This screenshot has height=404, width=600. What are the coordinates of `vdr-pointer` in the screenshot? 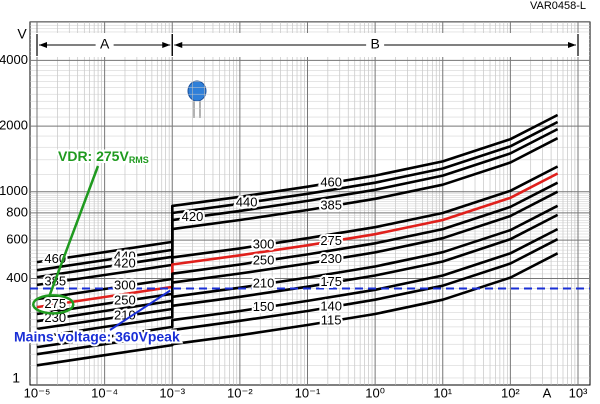 It's located at (74, 231).